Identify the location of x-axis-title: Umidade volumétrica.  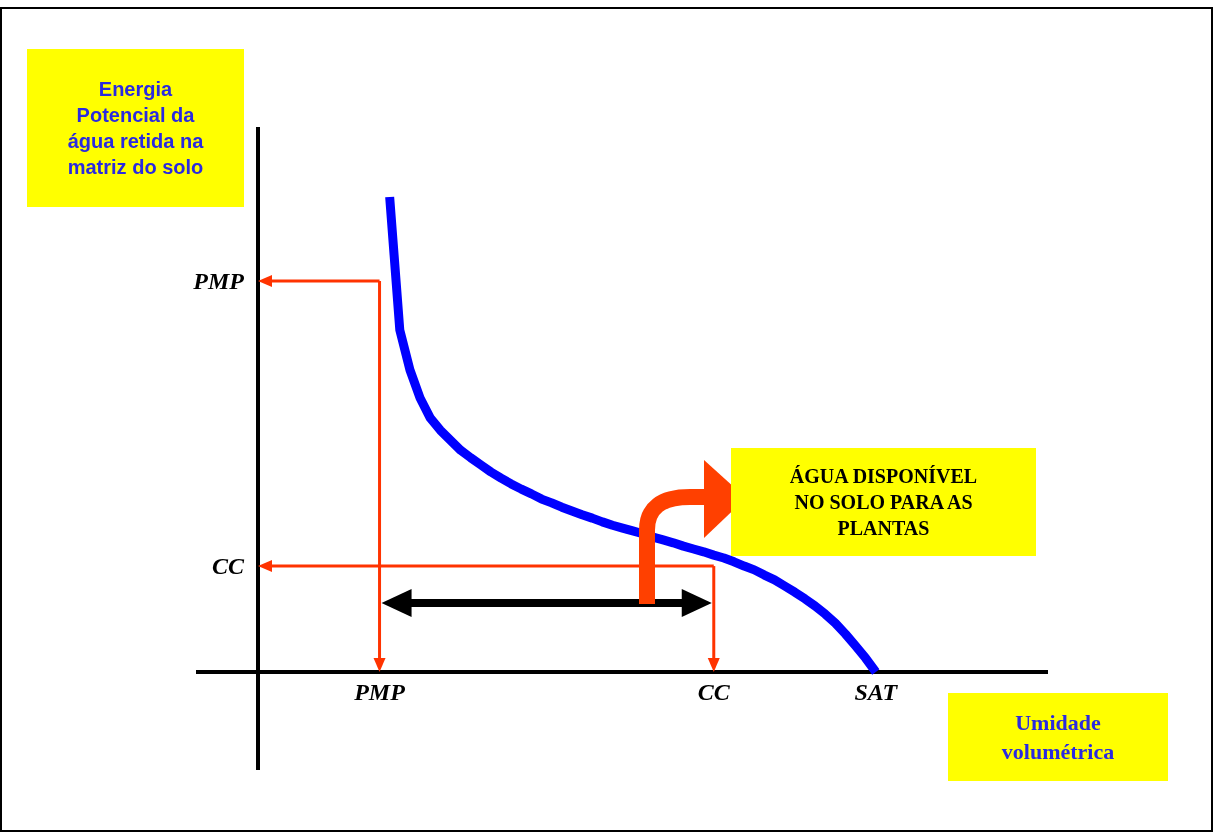
(1058, 737).